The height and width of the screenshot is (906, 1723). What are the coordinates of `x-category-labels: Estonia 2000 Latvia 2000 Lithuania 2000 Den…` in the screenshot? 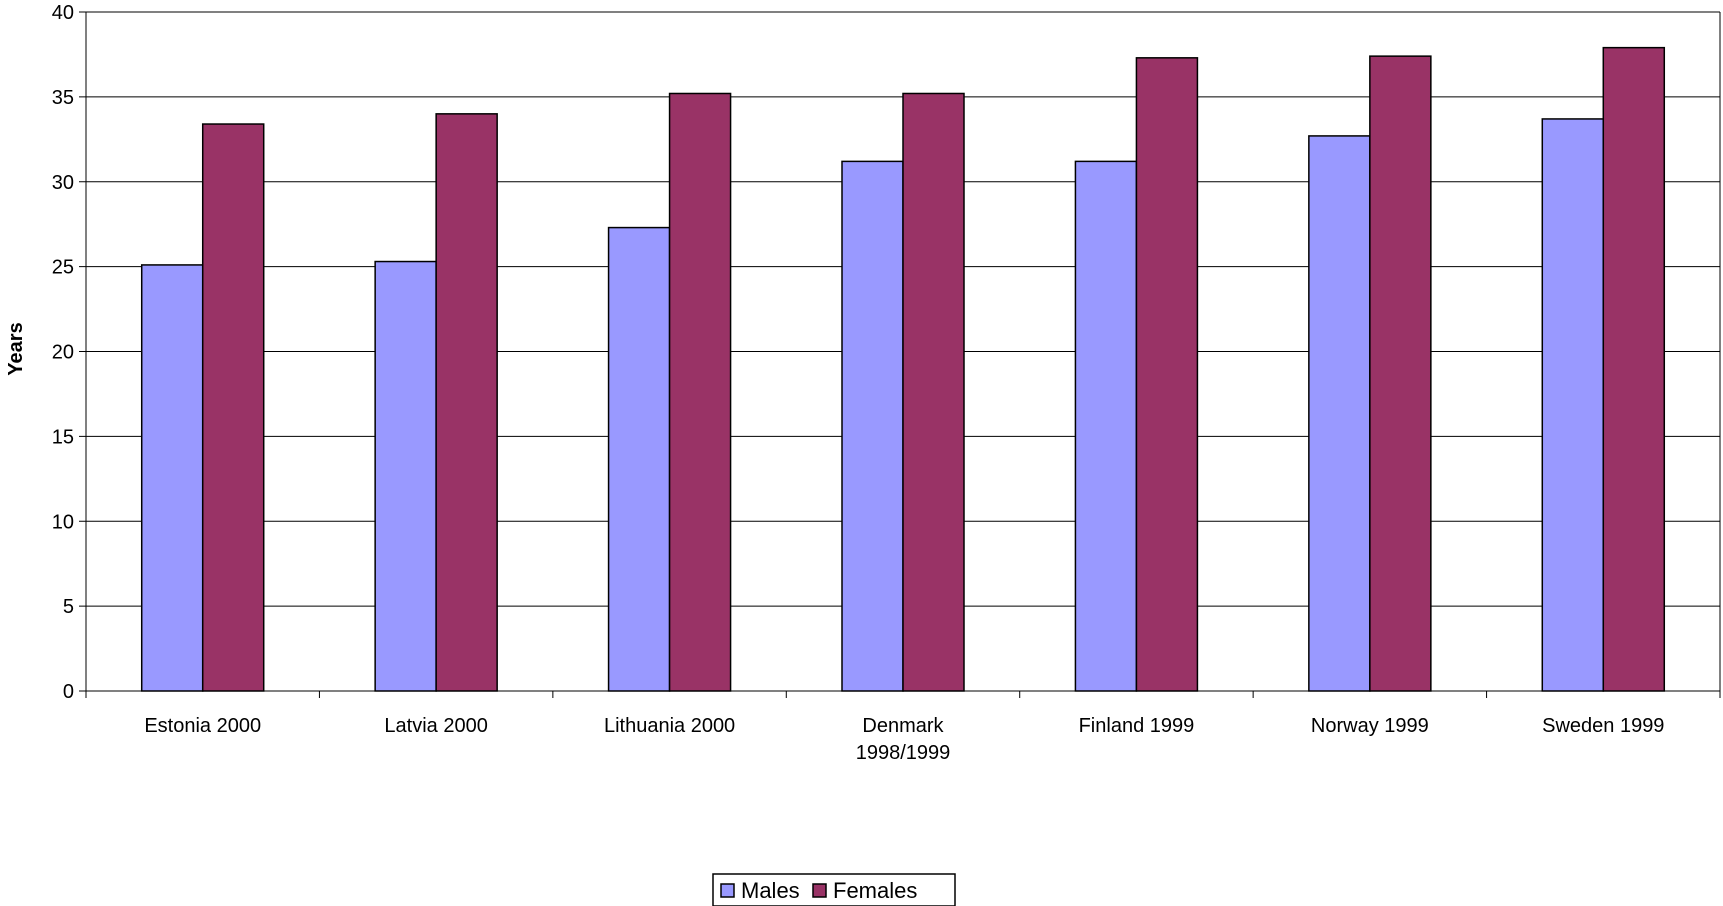 It's located at (904, 739).